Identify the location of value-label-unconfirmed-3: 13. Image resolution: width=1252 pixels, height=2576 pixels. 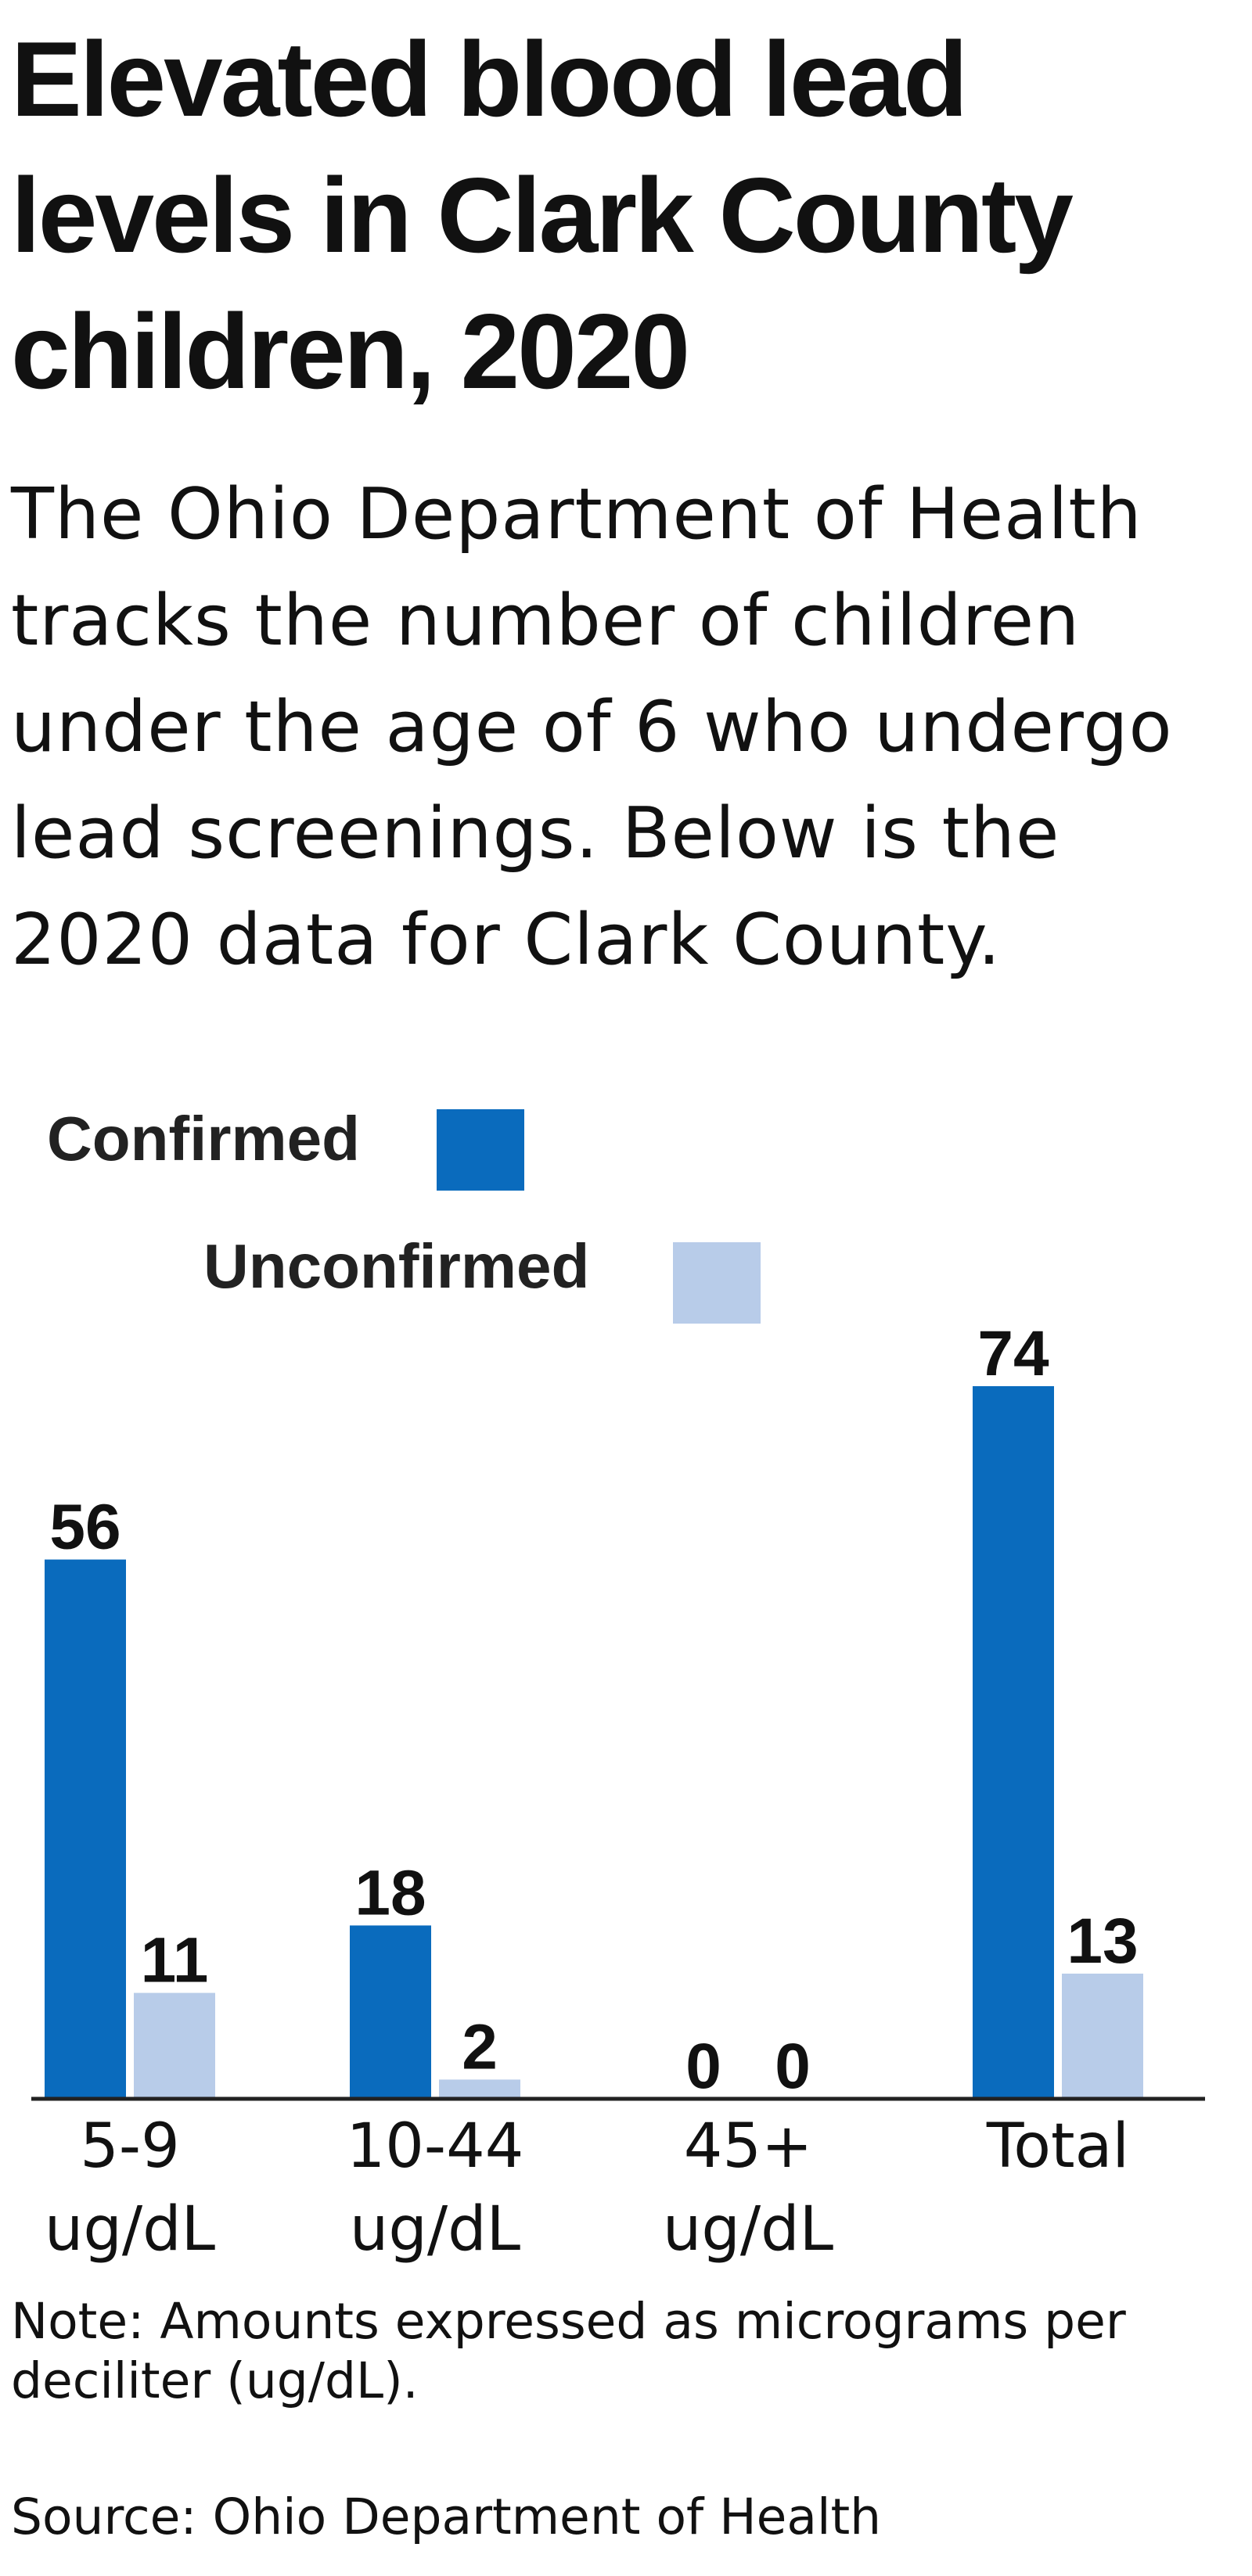
(1102, 1941).